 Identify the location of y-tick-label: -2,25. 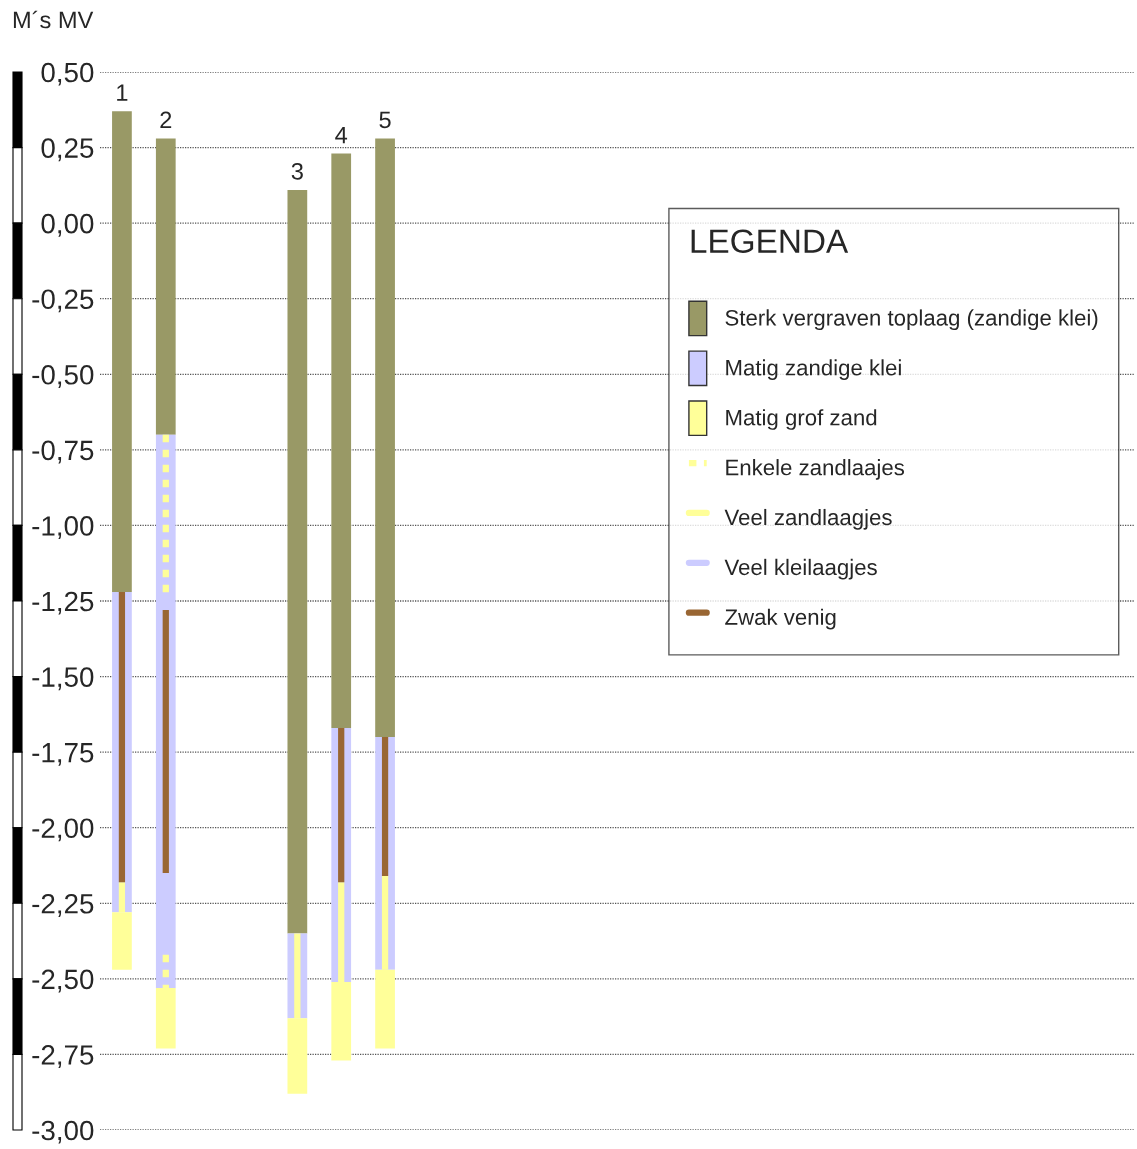
(63, 905).